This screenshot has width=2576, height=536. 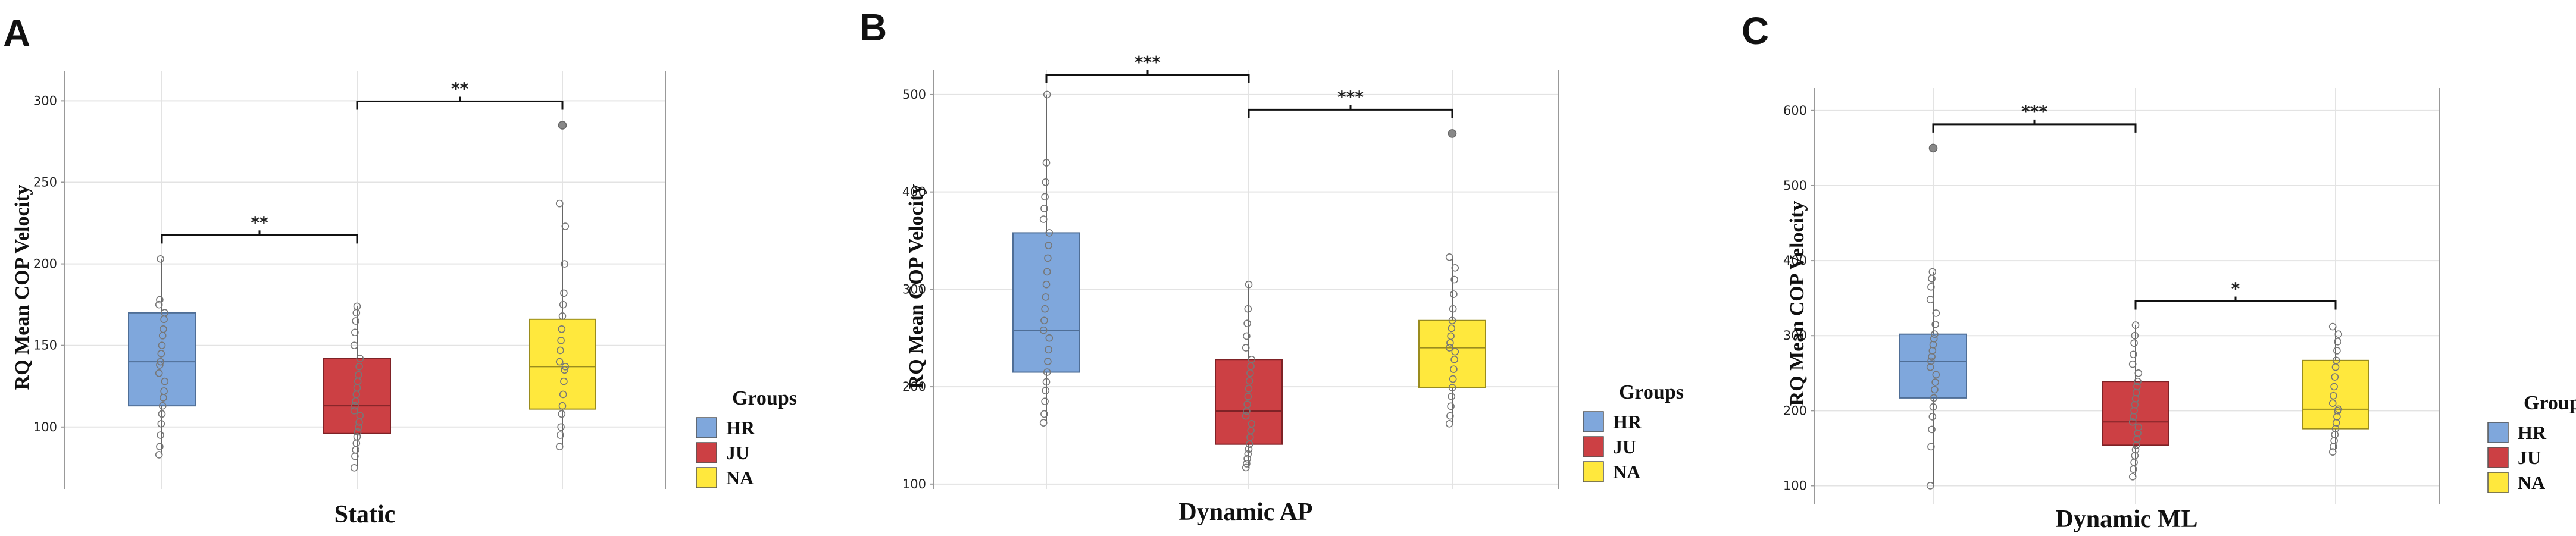 I want to click on y-tick-label: 500, so click(x=914, y=94).